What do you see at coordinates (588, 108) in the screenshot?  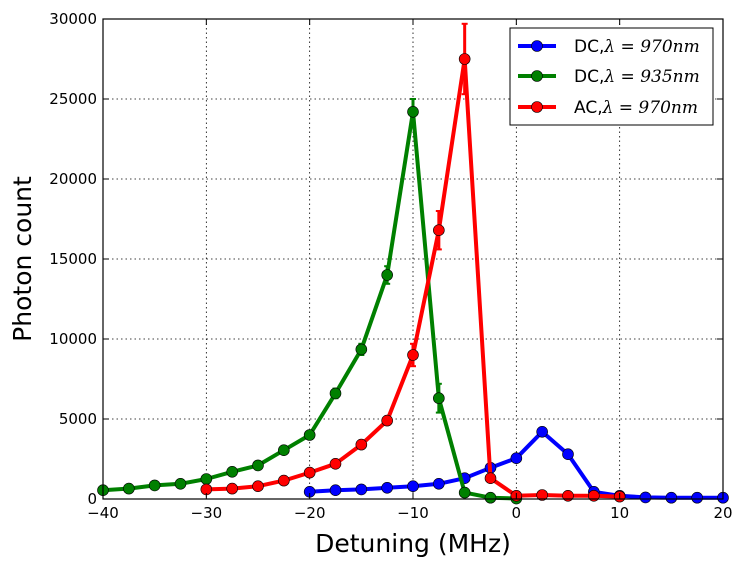 I see `legend-label-ac-970: AC,` at bounding box center [588, 108].